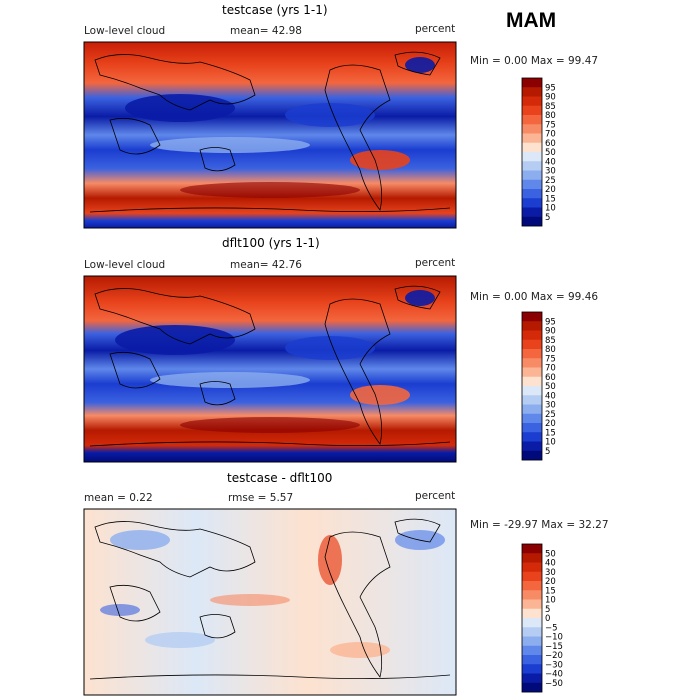 The image size is (700, 700). I want to click on panel3-mean-label: mean = 0.22, so click(118, 498).